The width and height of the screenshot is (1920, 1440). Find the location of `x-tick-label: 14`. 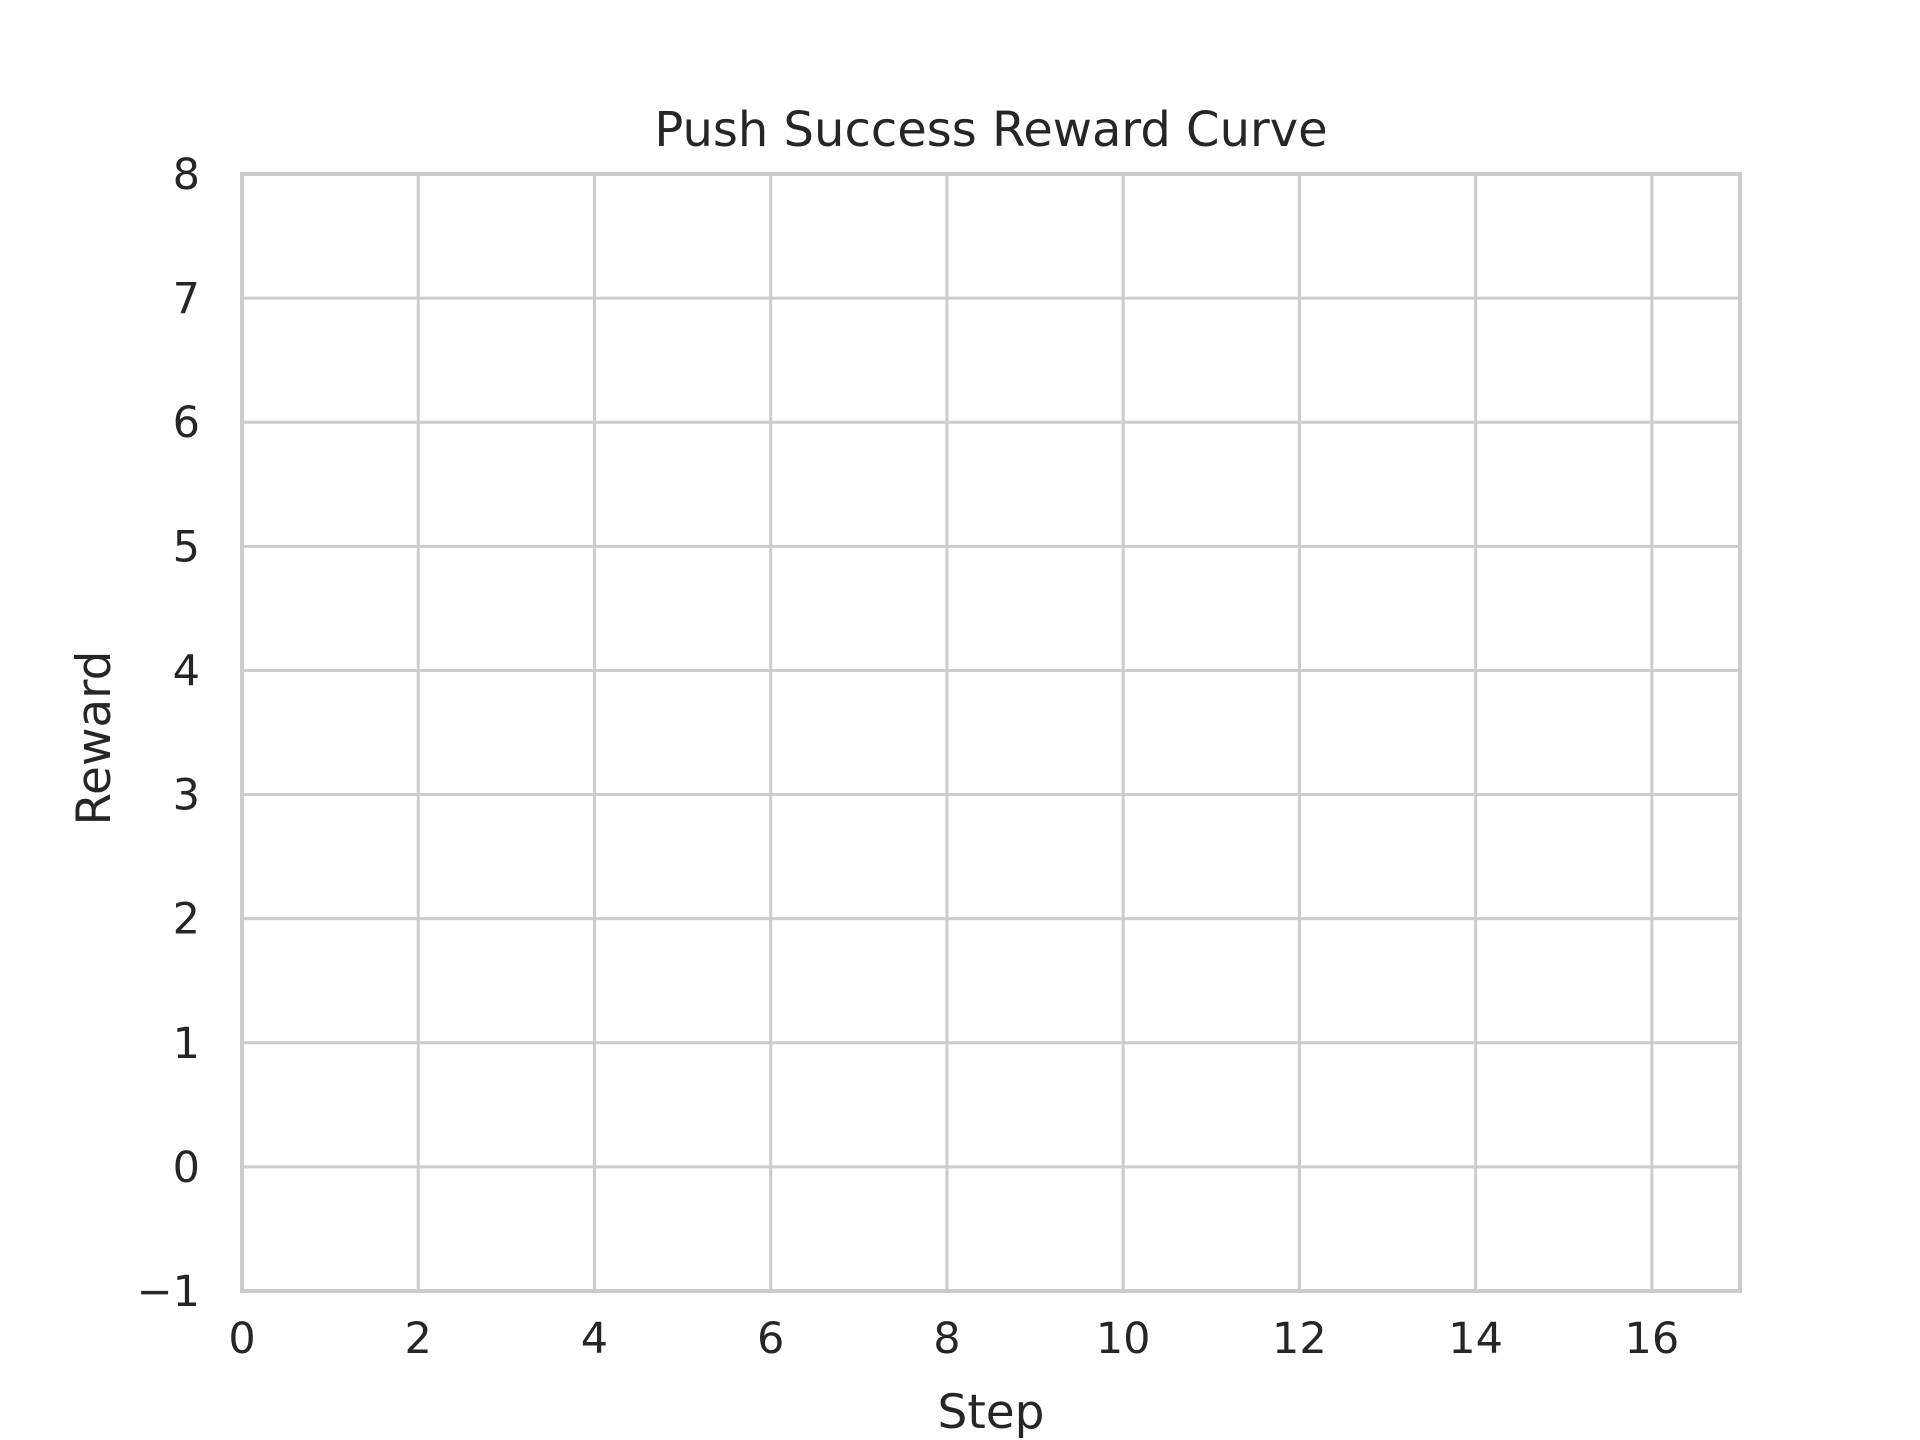

x-tick-label: 14 is located at coordinates (1475, 1339).